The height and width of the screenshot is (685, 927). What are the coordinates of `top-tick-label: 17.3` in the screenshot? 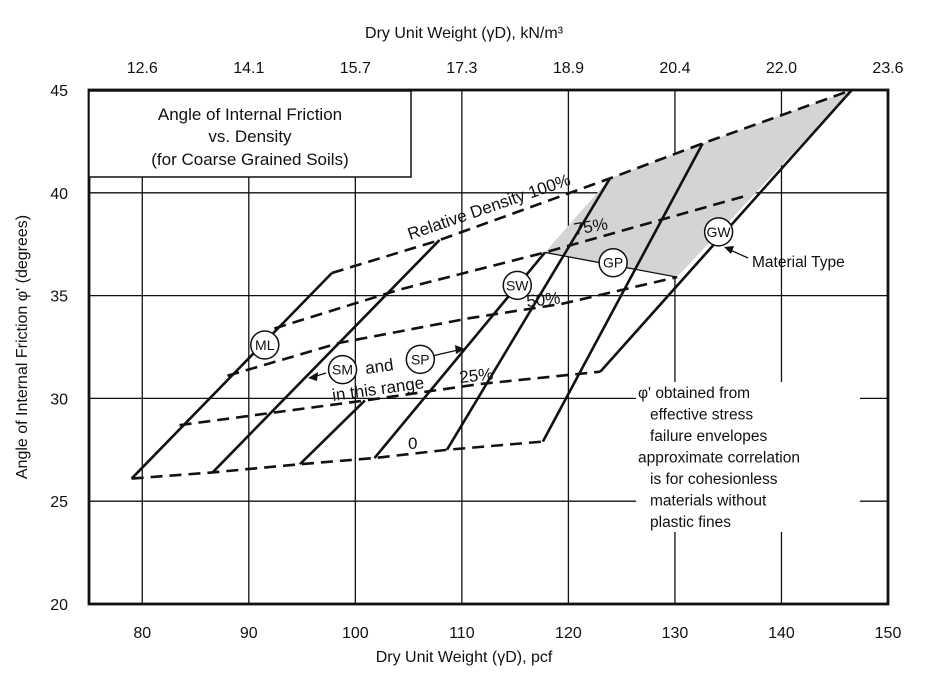 It's located at (461, 68).